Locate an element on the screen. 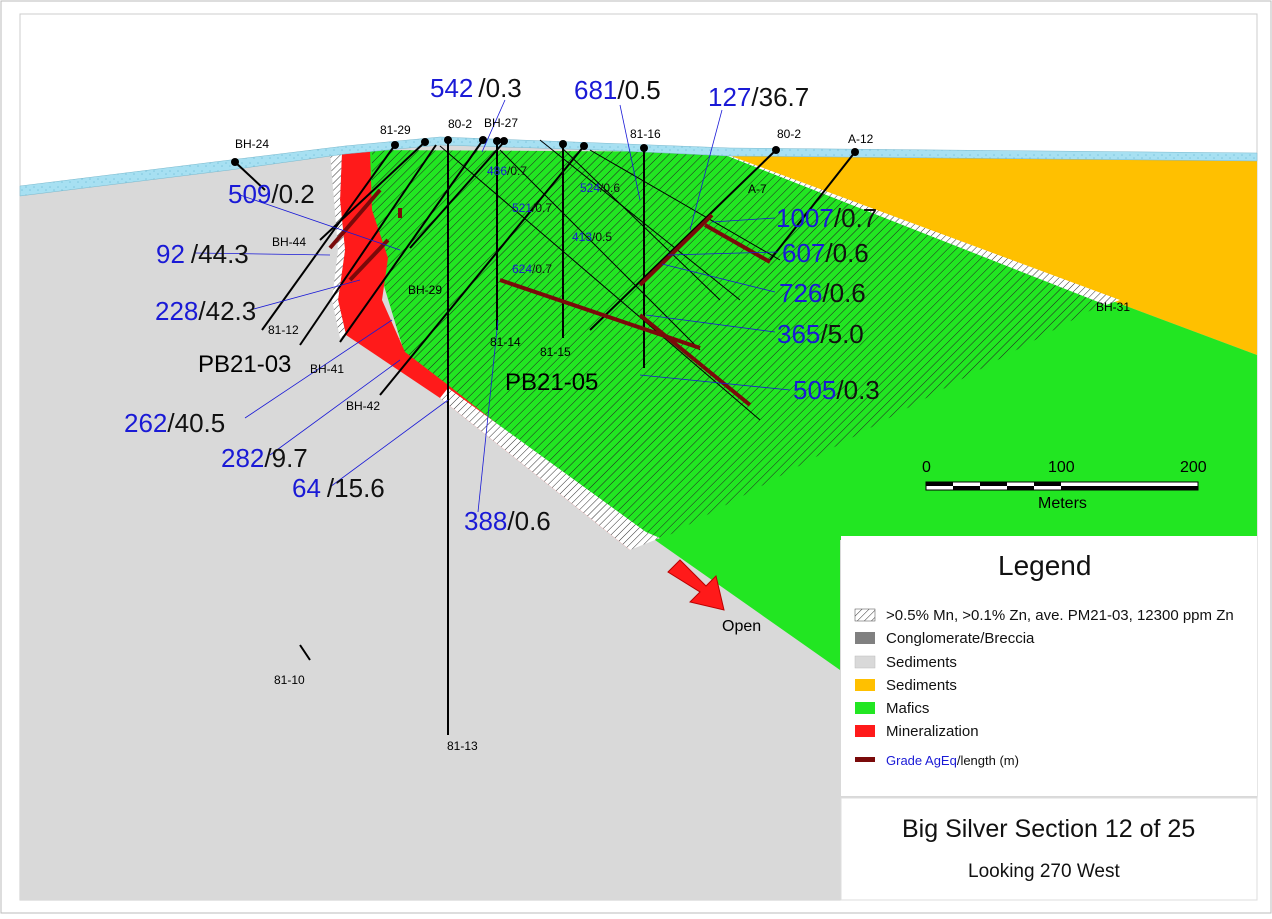 This screenshot has height=919, width=1272. grade-726: 726/0.6 is located at coordinates (822, 293).